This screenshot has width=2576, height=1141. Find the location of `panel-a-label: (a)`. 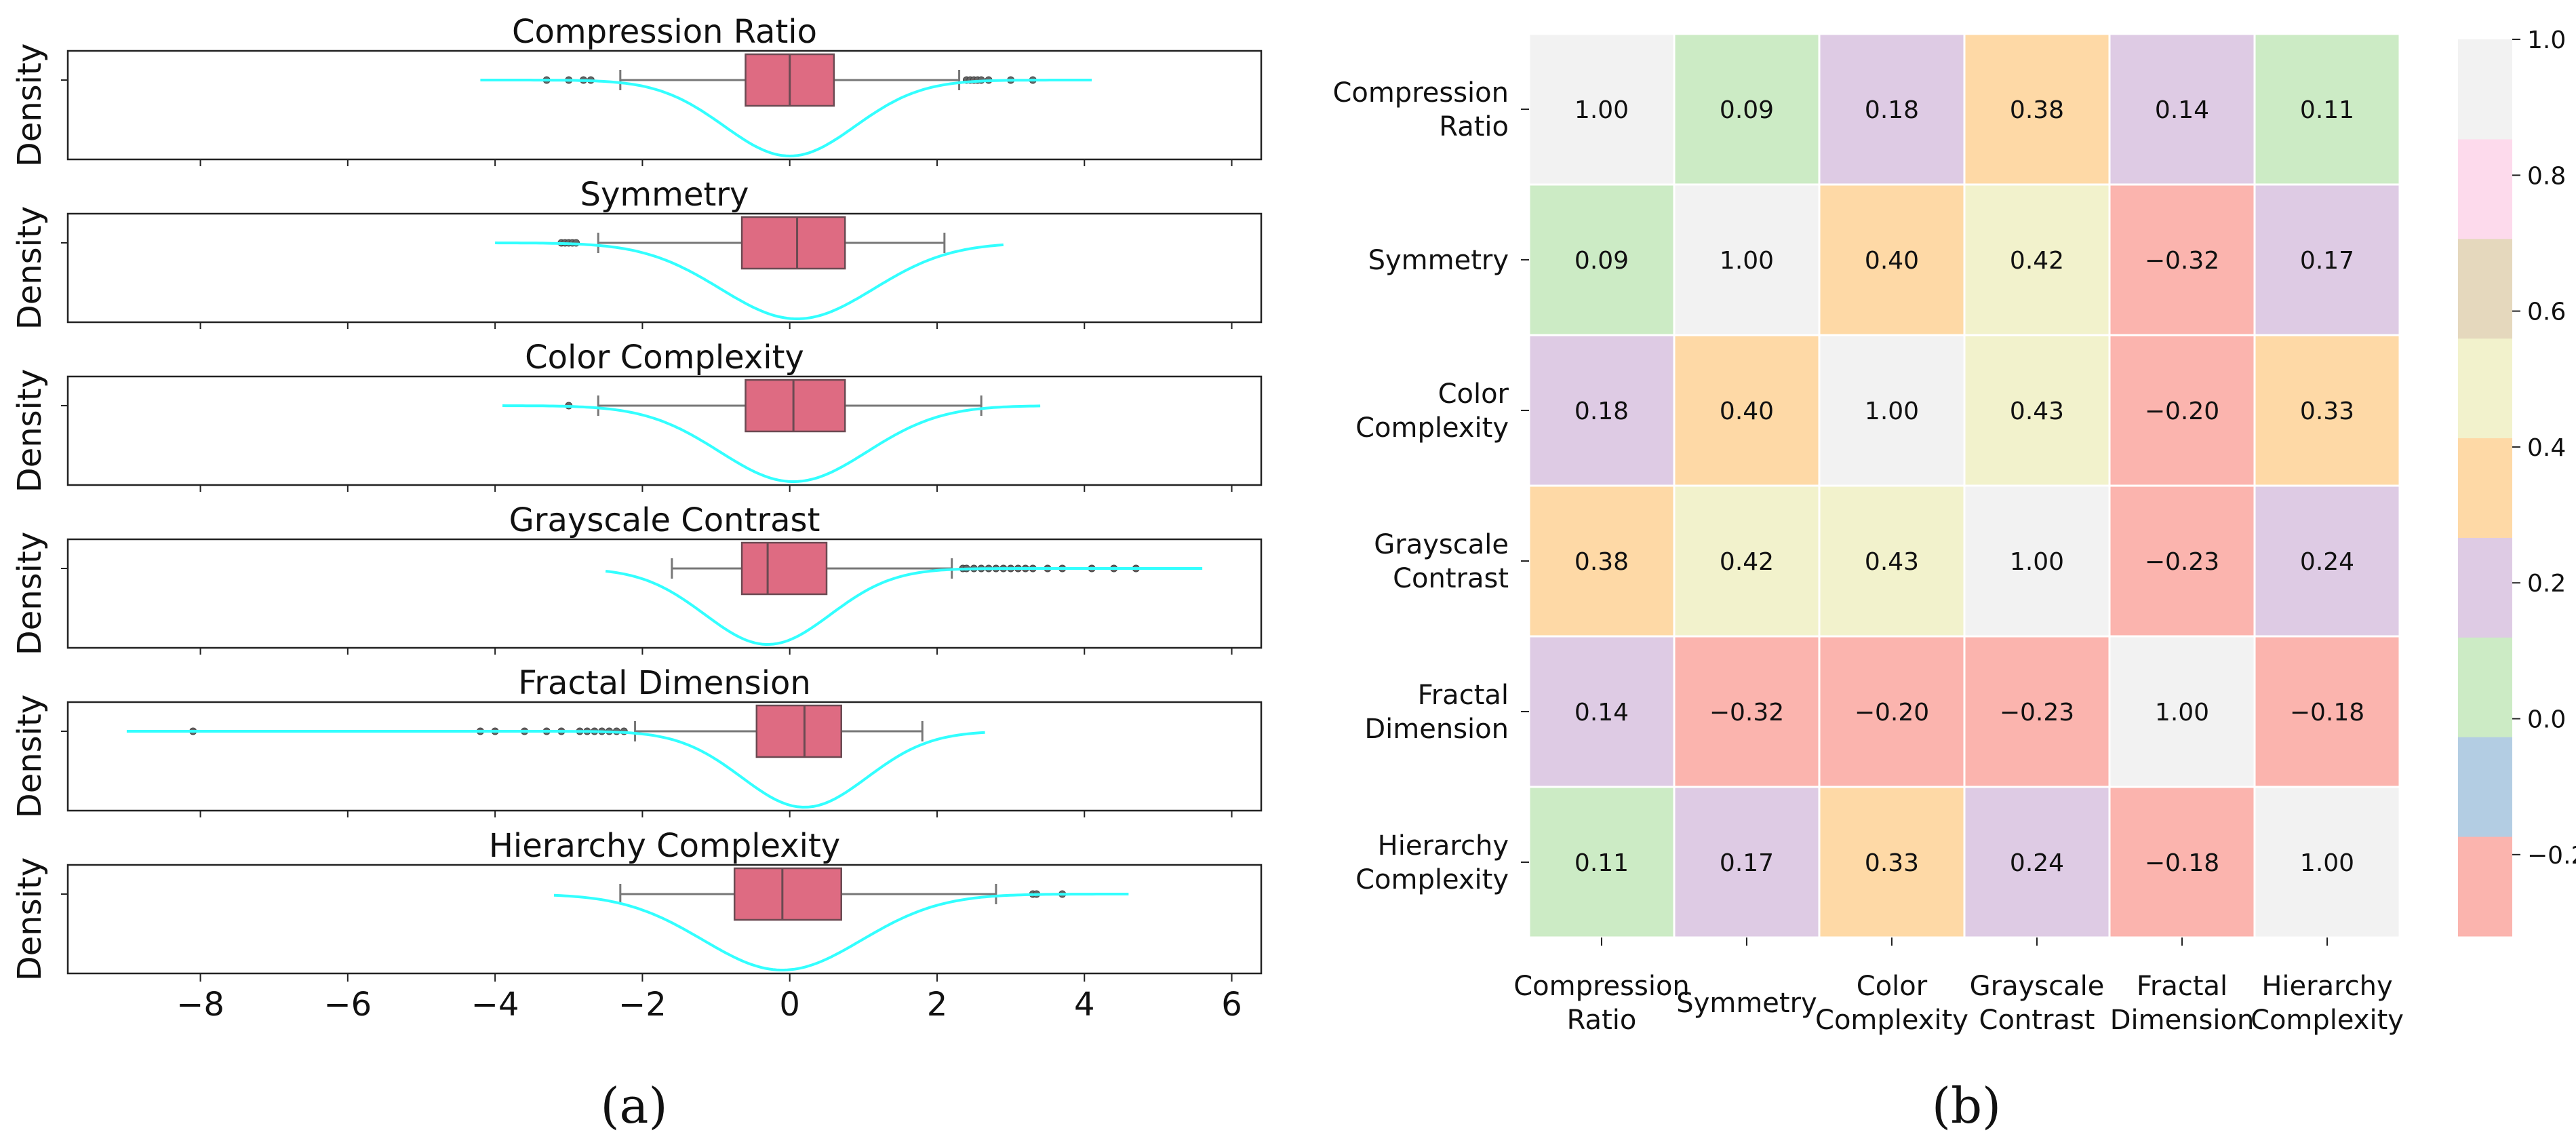

panel-a-label: (a) is located at coordinates (634, 1105).